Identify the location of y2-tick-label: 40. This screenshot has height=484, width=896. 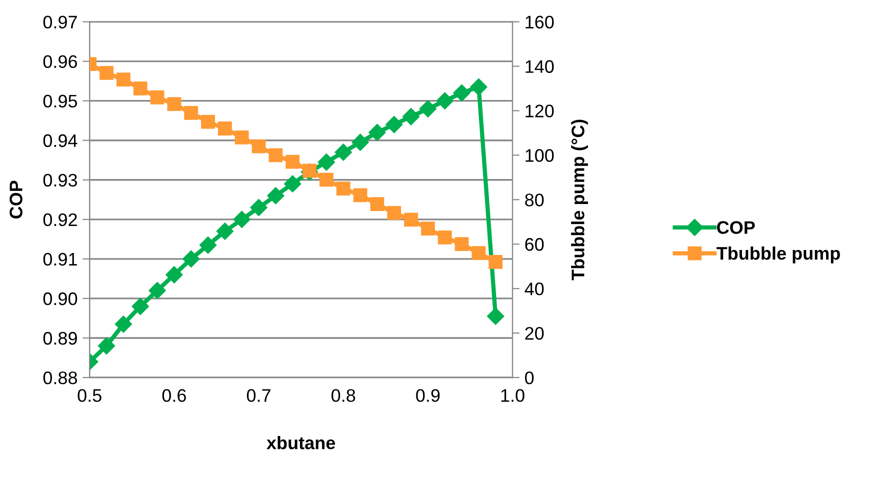
(534, 289).